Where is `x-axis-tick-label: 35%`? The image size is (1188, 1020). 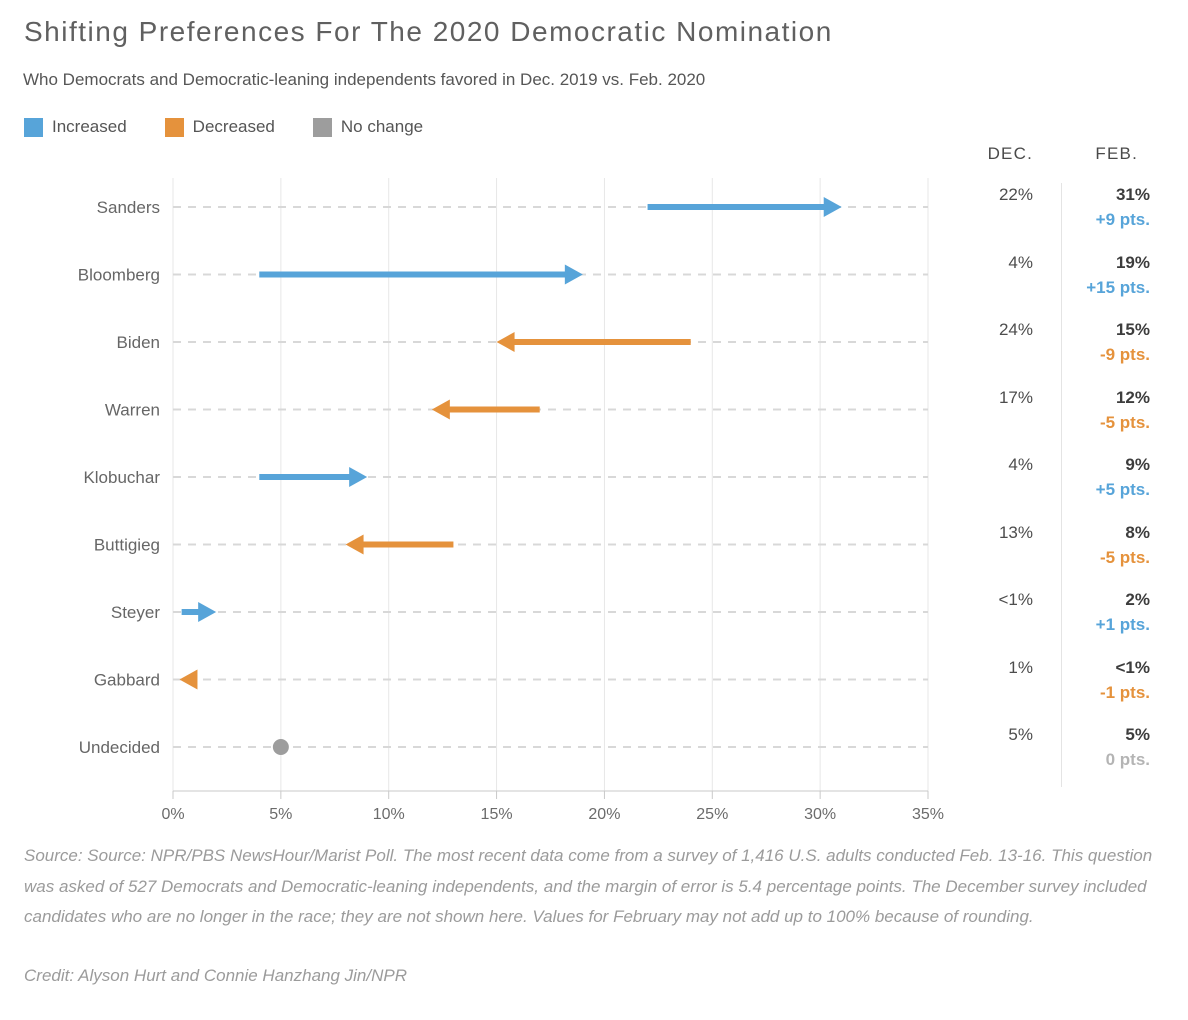 x-axis-tick-label: 35% is located at coordinates (928, 814).